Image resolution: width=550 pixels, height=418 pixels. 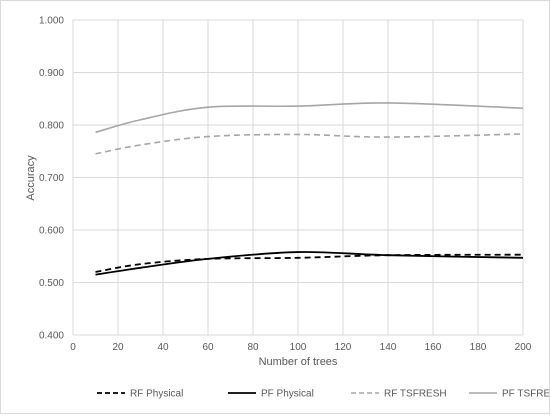 What do you see at coordinates (156, 394) in the screenshot?
I see `legend-label-rf-physical: RF Physical` at bounding box center [156, 394].